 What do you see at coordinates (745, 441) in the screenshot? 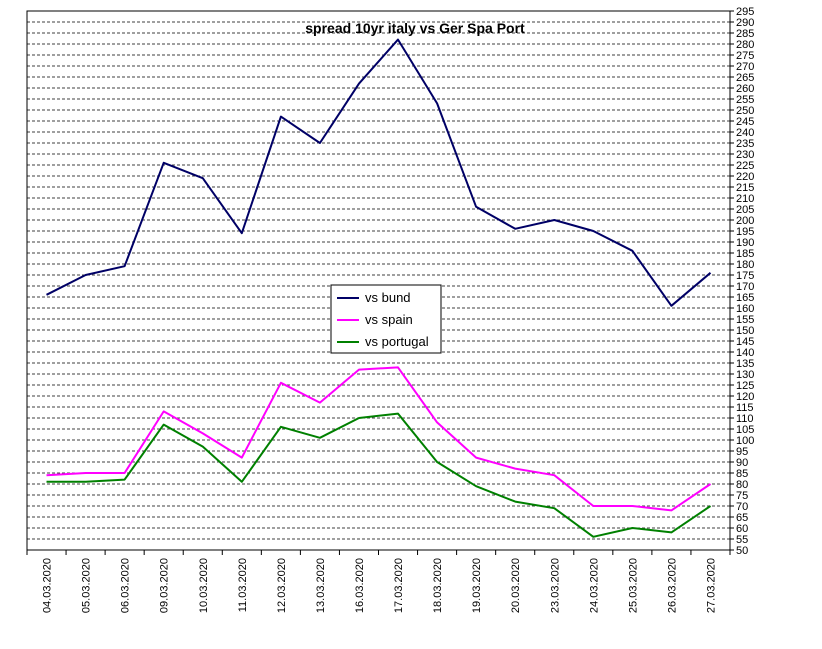
I see `y-tick-label: 100` at bounding box center [745, 441].